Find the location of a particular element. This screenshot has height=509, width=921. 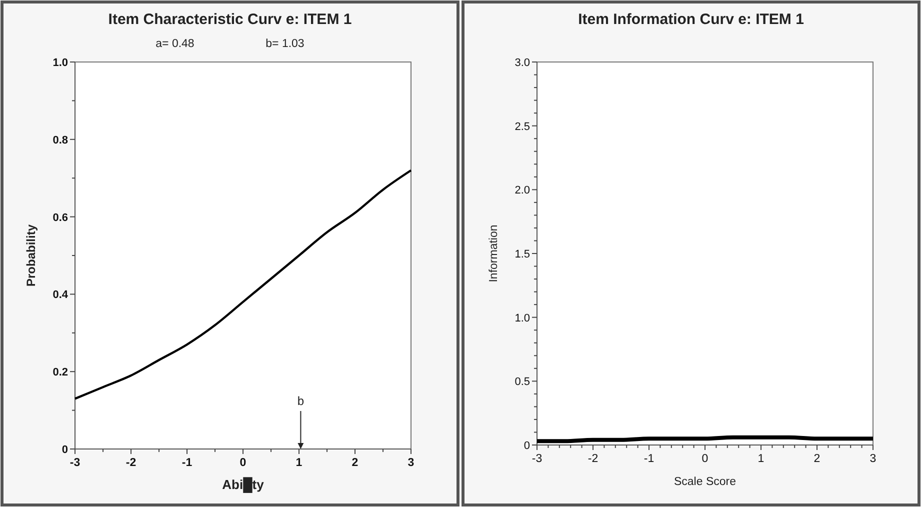

y-tick-label: 0.8 is located at coordinates (60, 140).